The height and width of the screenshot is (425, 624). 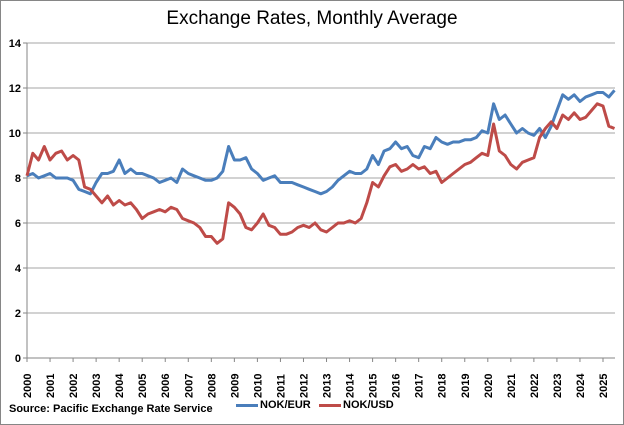 I want to click on x-tick-label: 2020, so click(x=489, y=386).